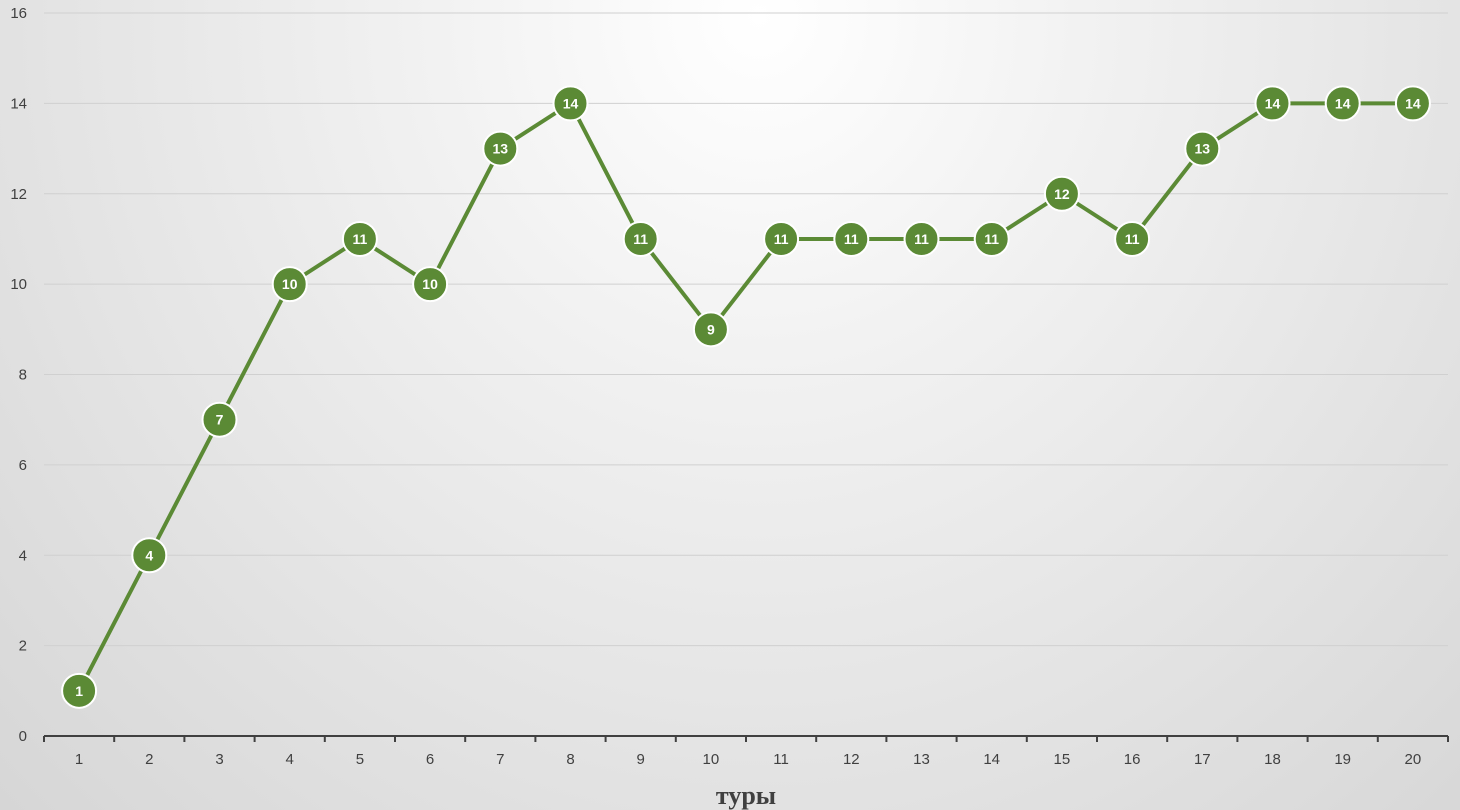  What do you see at coordinates (23, 646) in the screenshot?
I see `y-tick-label: 2` at bounding box center [23, 646].